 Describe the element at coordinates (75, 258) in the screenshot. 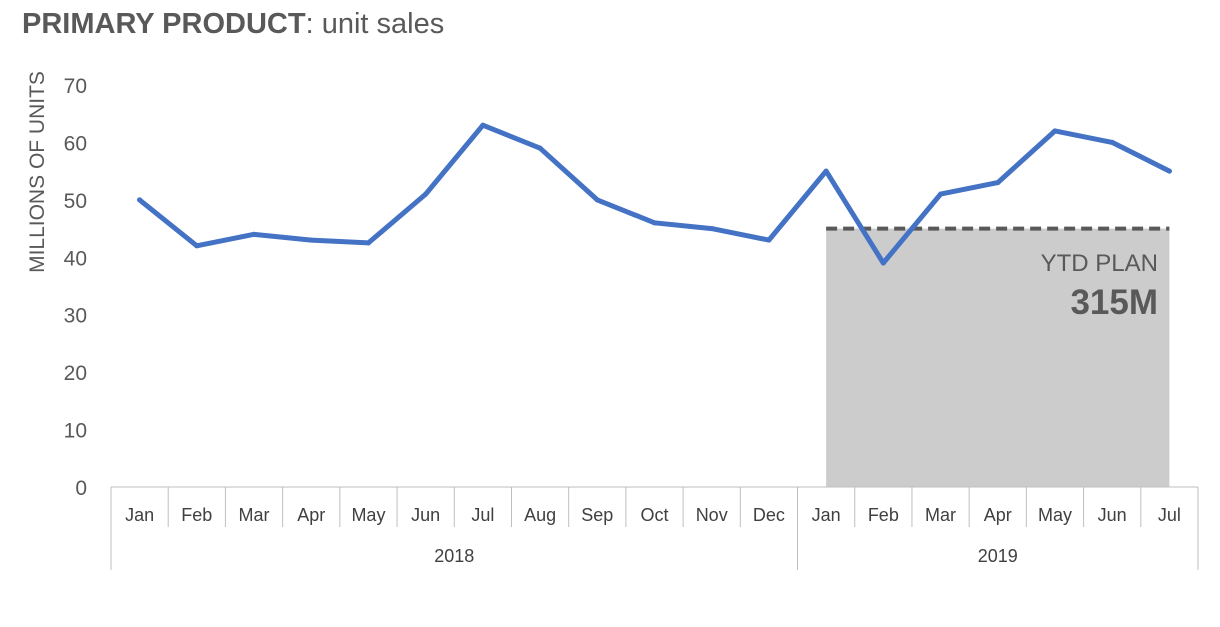

I see `y-tick-label: 40` at that location.